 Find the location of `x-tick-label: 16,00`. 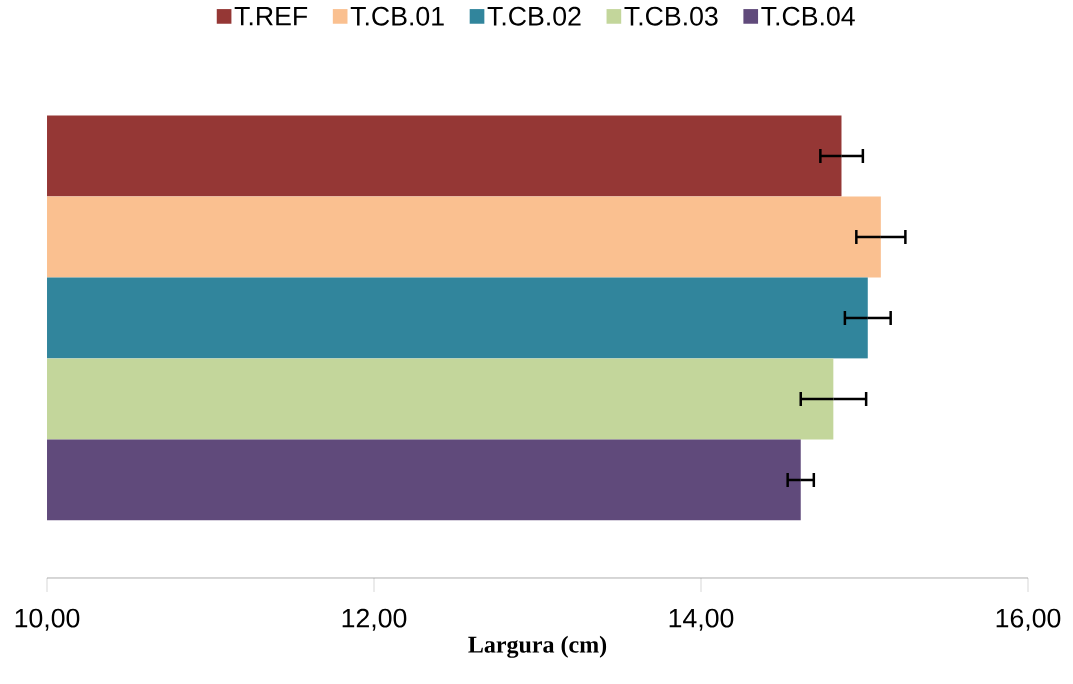

x-tick-label: 16,00 is located at coordinates (1028, 619).